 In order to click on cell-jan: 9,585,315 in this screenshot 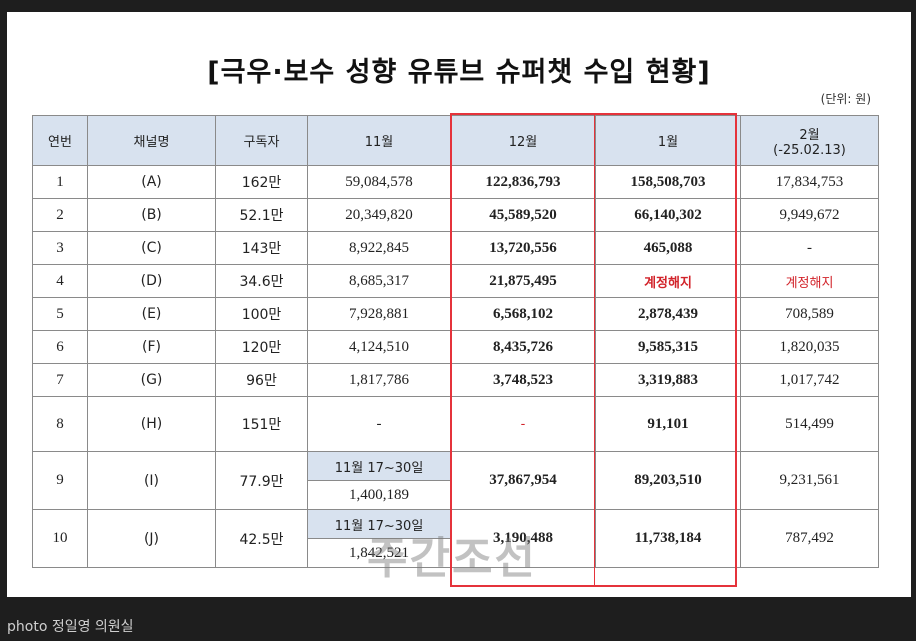, I will do `click(668, 347)`.